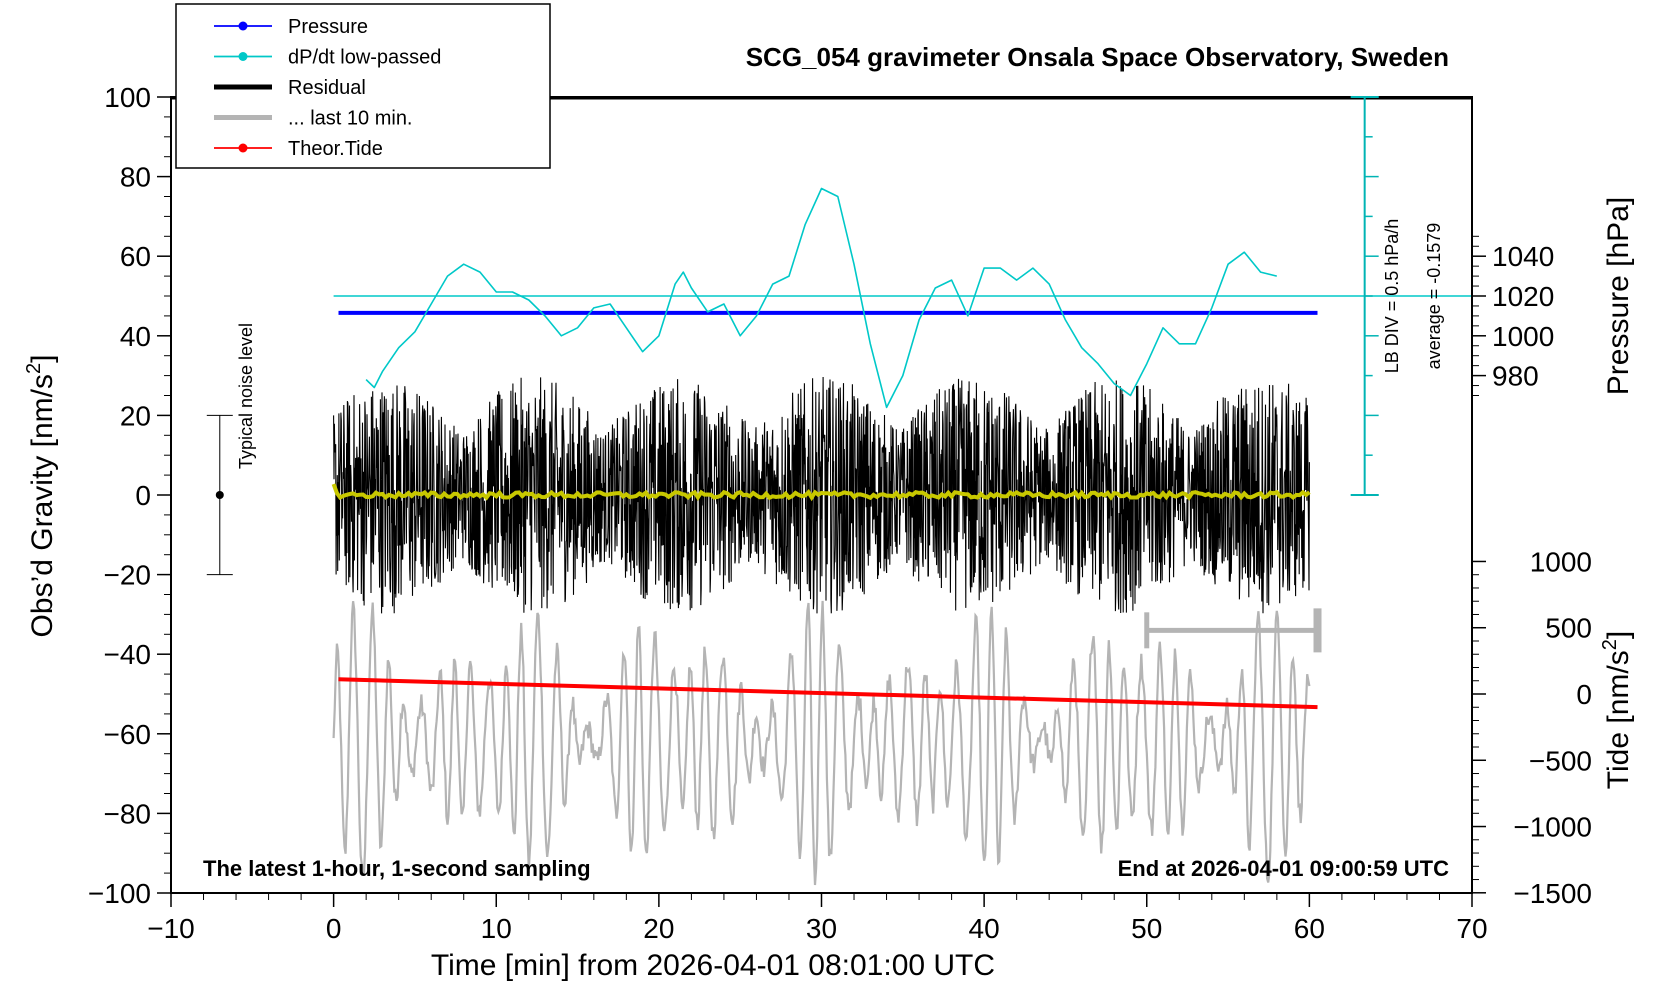 Image resolution: width=1653 pixels, height=987 pixels. I want to click on y-tick-label-left: 20, so click(135, 415).